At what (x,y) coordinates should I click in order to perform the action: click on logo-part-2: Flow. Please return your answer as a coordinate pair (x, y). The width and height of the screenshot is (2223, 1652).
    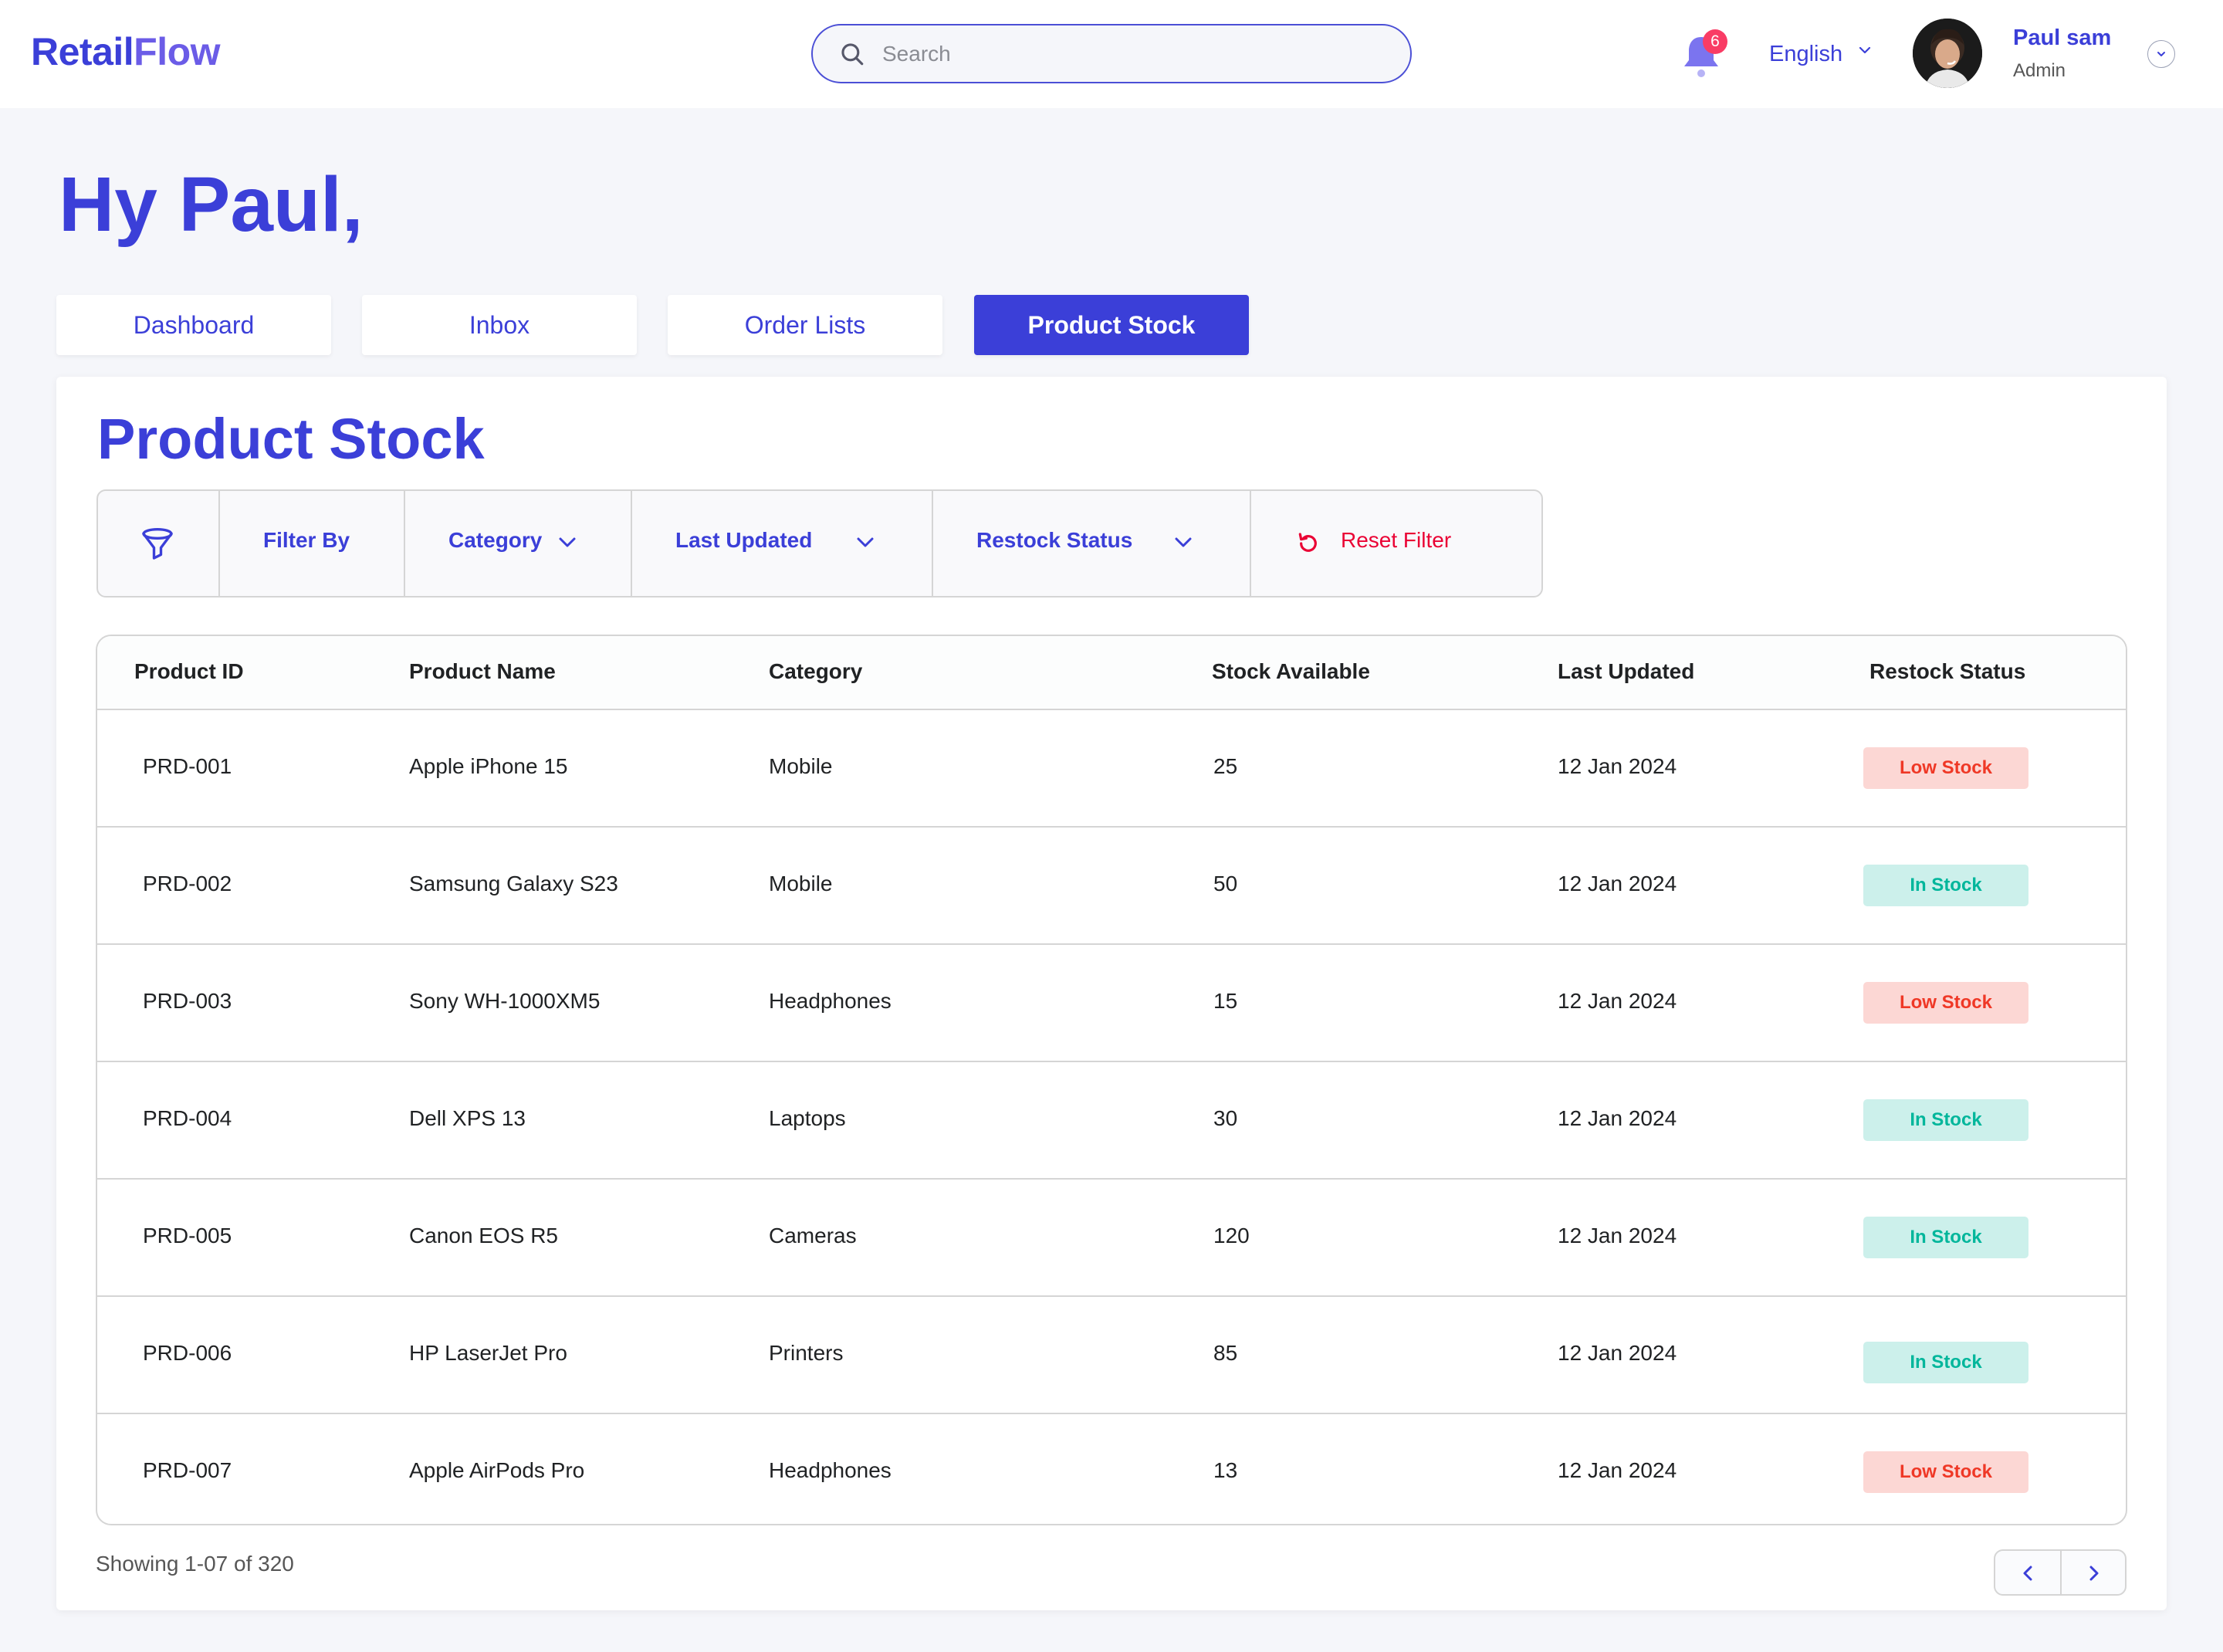
    Looking at the image, I should click on (177, 51).